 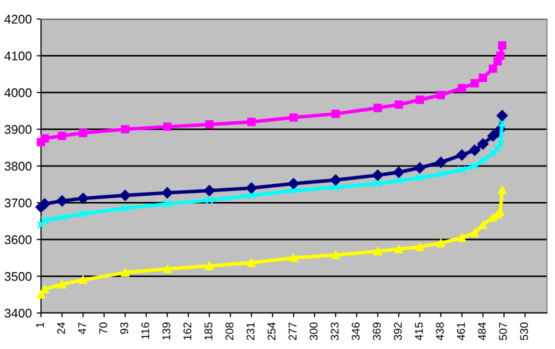 What do you see at coordinates (356, 331) in the screenshot?
I see `x-tick-label: 346` at bounding box center [356, 331].